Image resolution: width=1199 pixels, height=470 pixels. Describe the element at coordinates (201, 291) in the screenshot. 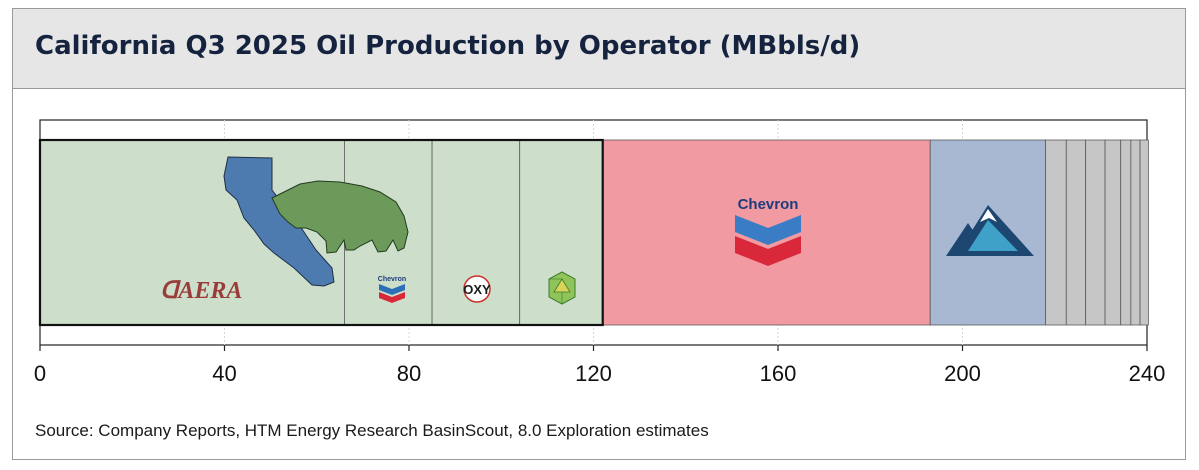

I see `aera-logo: ᗡAERA` at that location.